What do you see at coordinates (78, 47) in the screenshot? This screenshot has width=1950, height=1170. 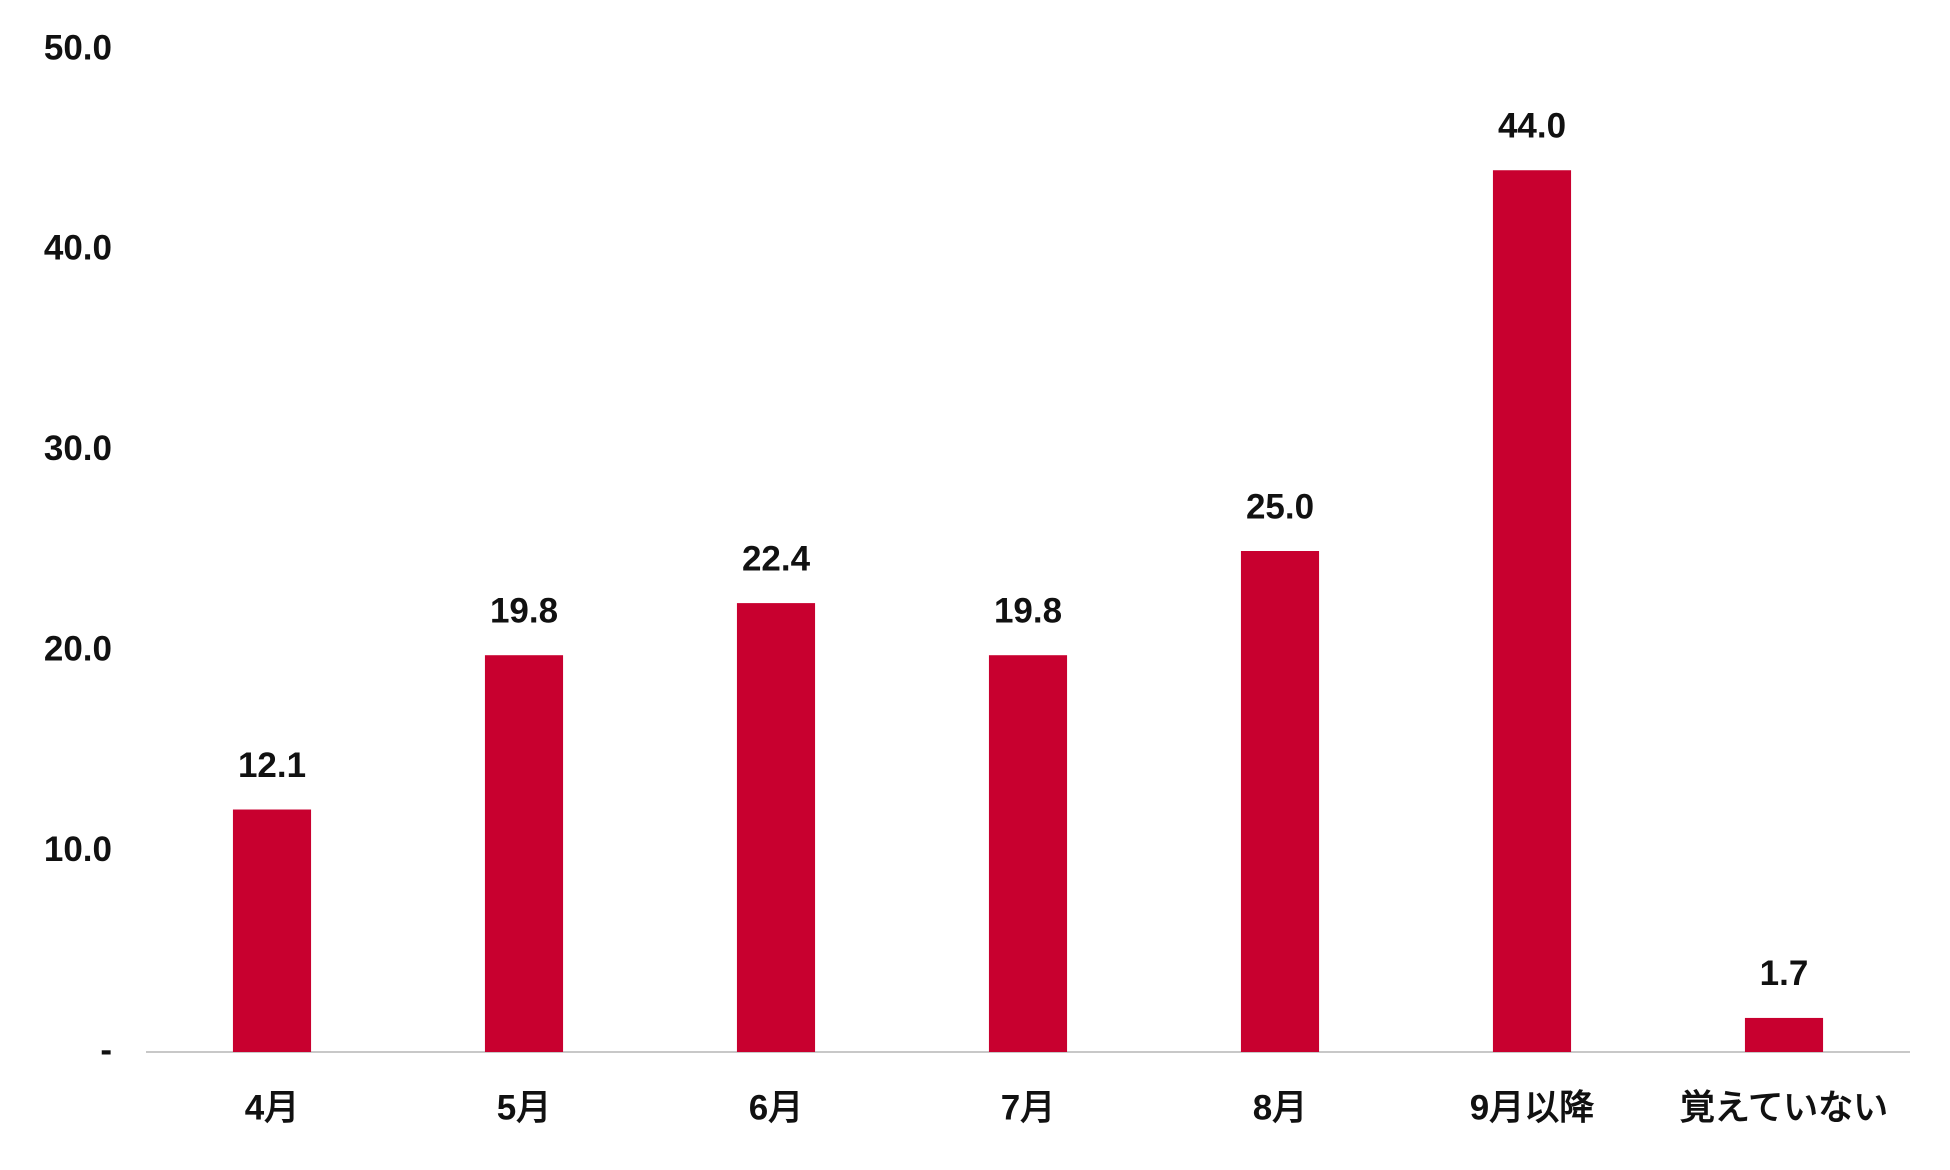 I see `y-tick-label: 50.0` at bounding box center [78, 47].